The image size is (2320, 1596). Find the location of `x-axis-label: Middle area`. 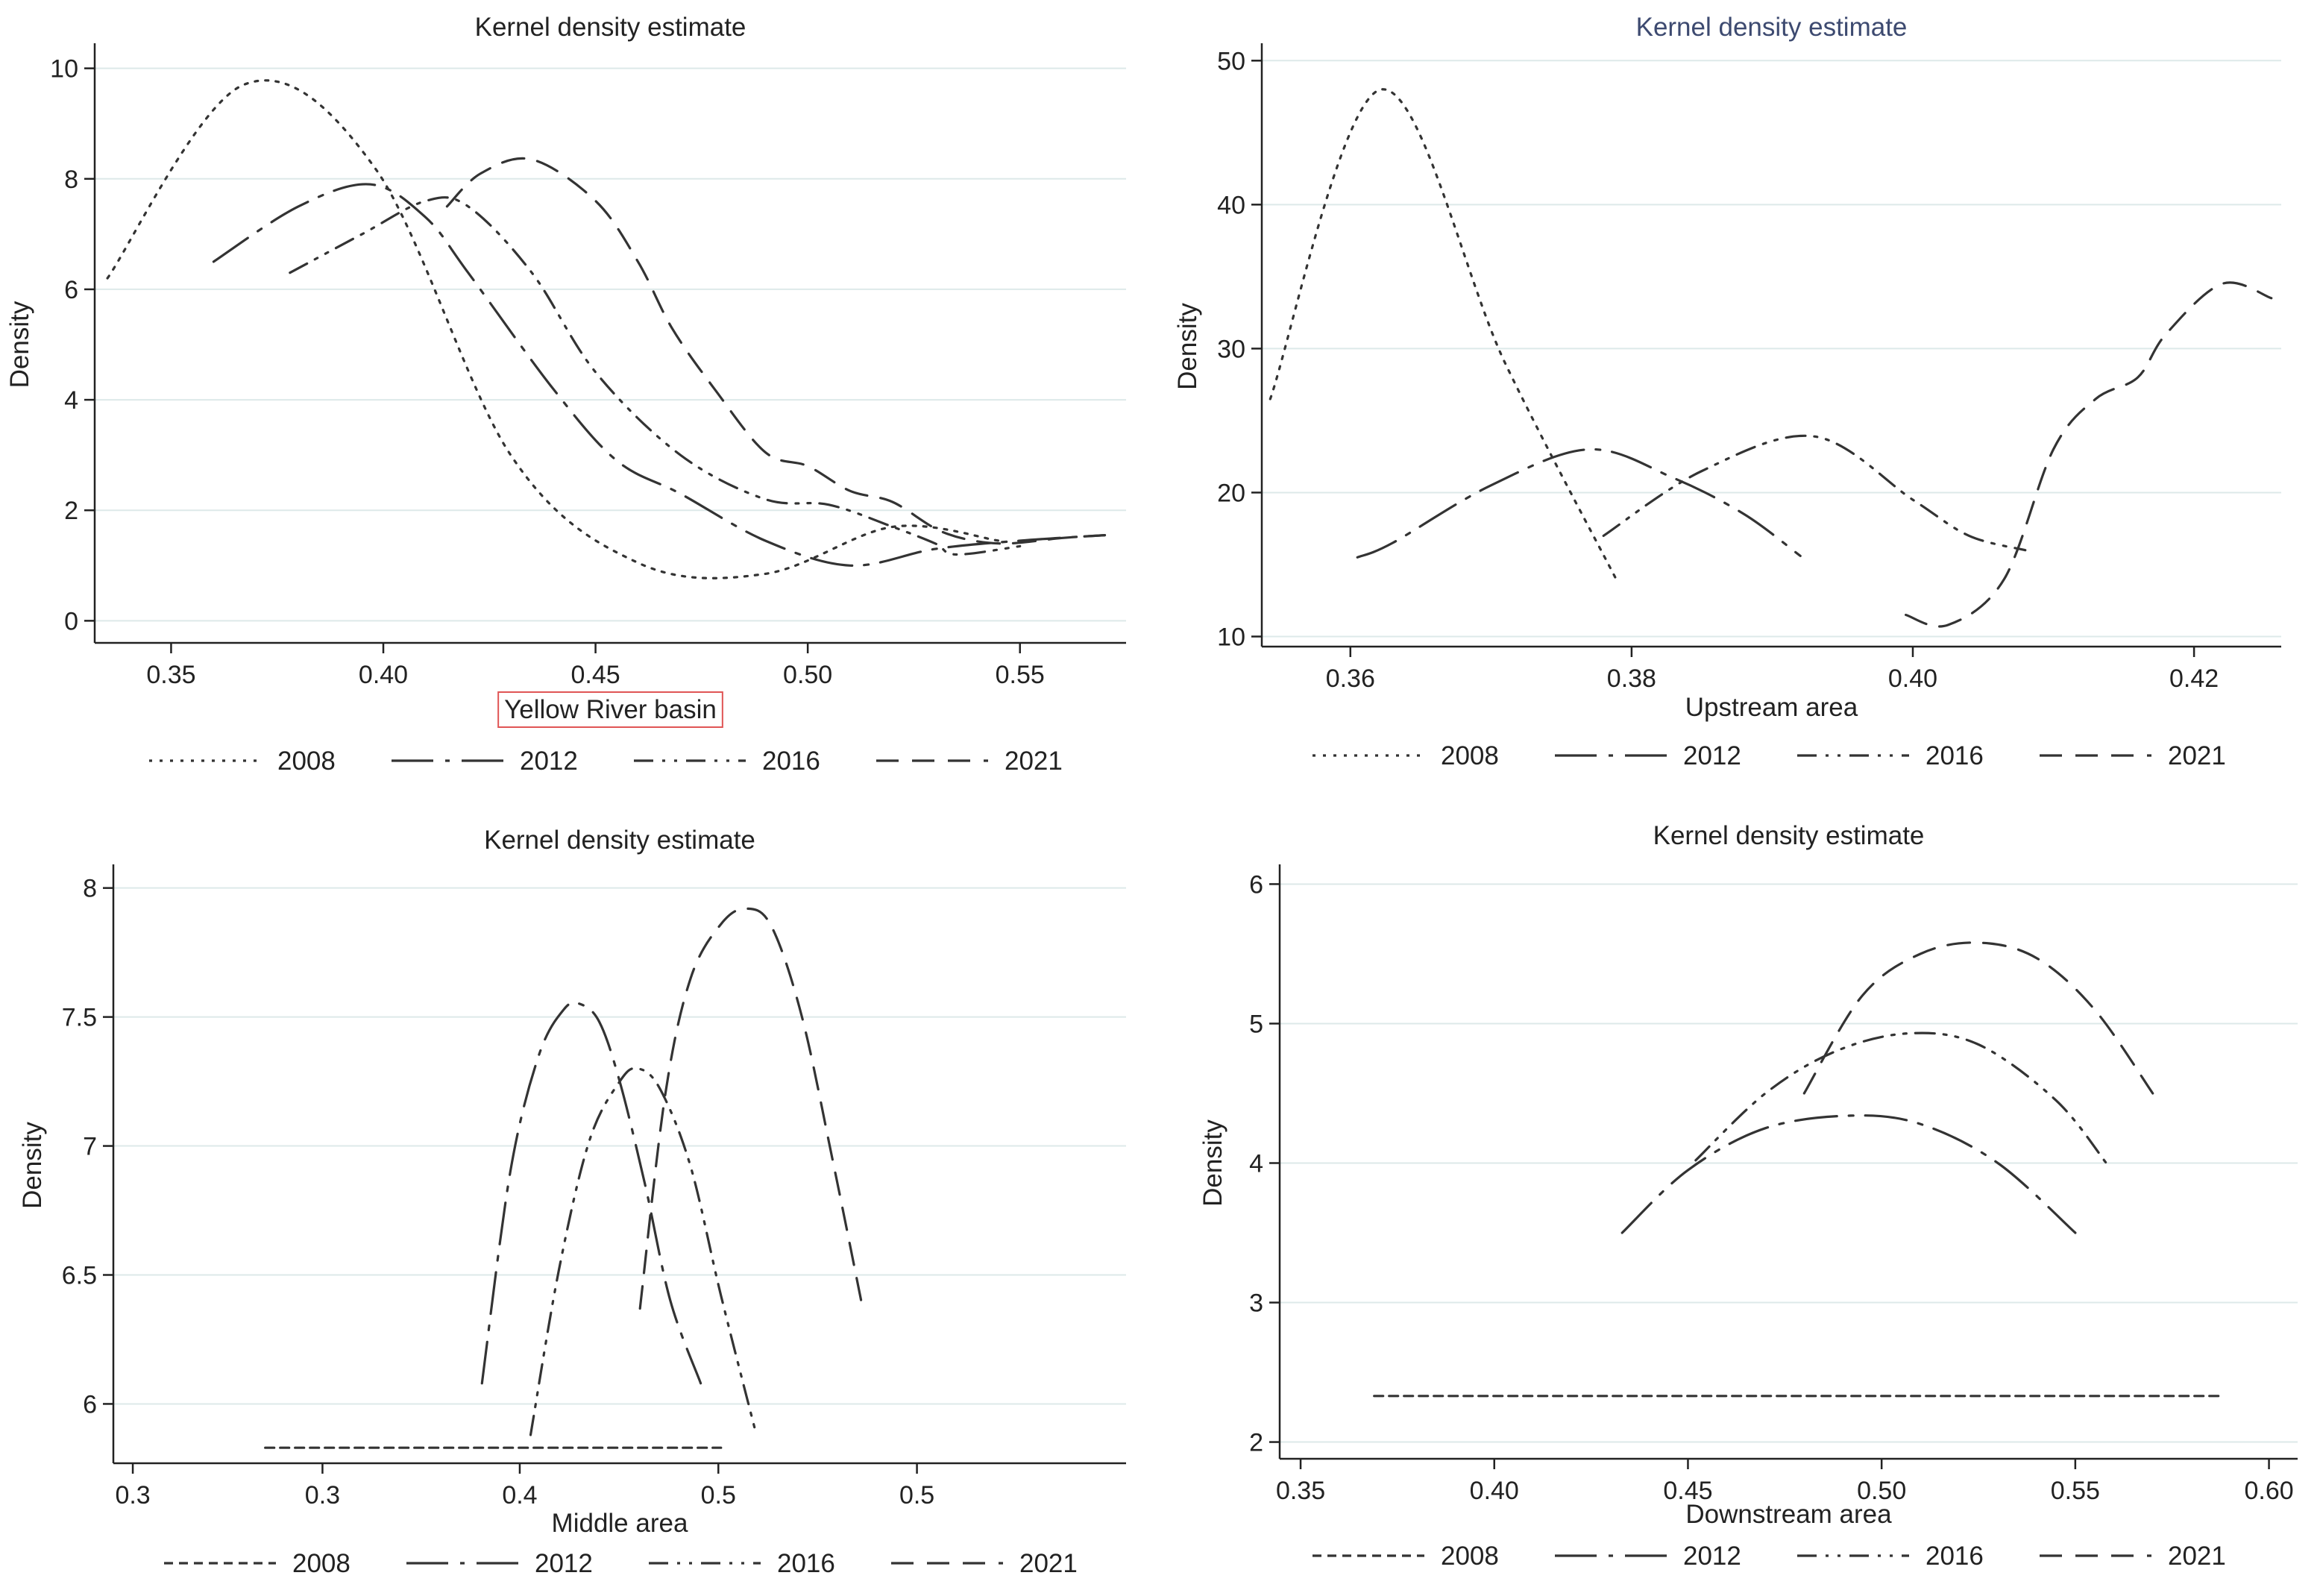

x-axis-label: Middle area is located at coordinates (620, 1523).